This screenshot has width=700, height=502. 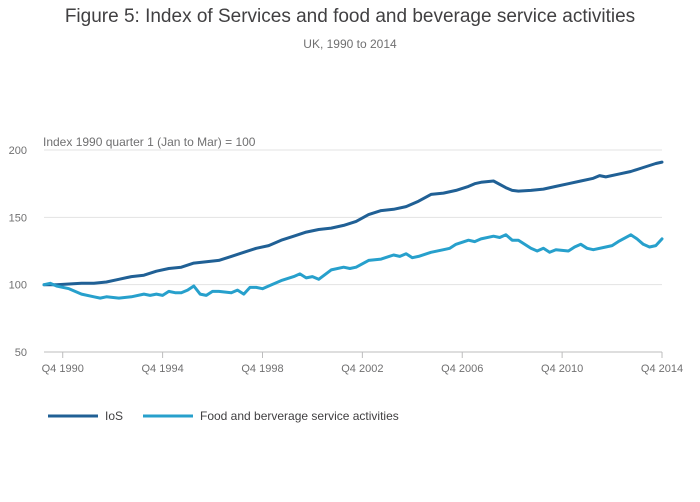 I want to click on legend-label: IoS, so click(x=114, y=416).